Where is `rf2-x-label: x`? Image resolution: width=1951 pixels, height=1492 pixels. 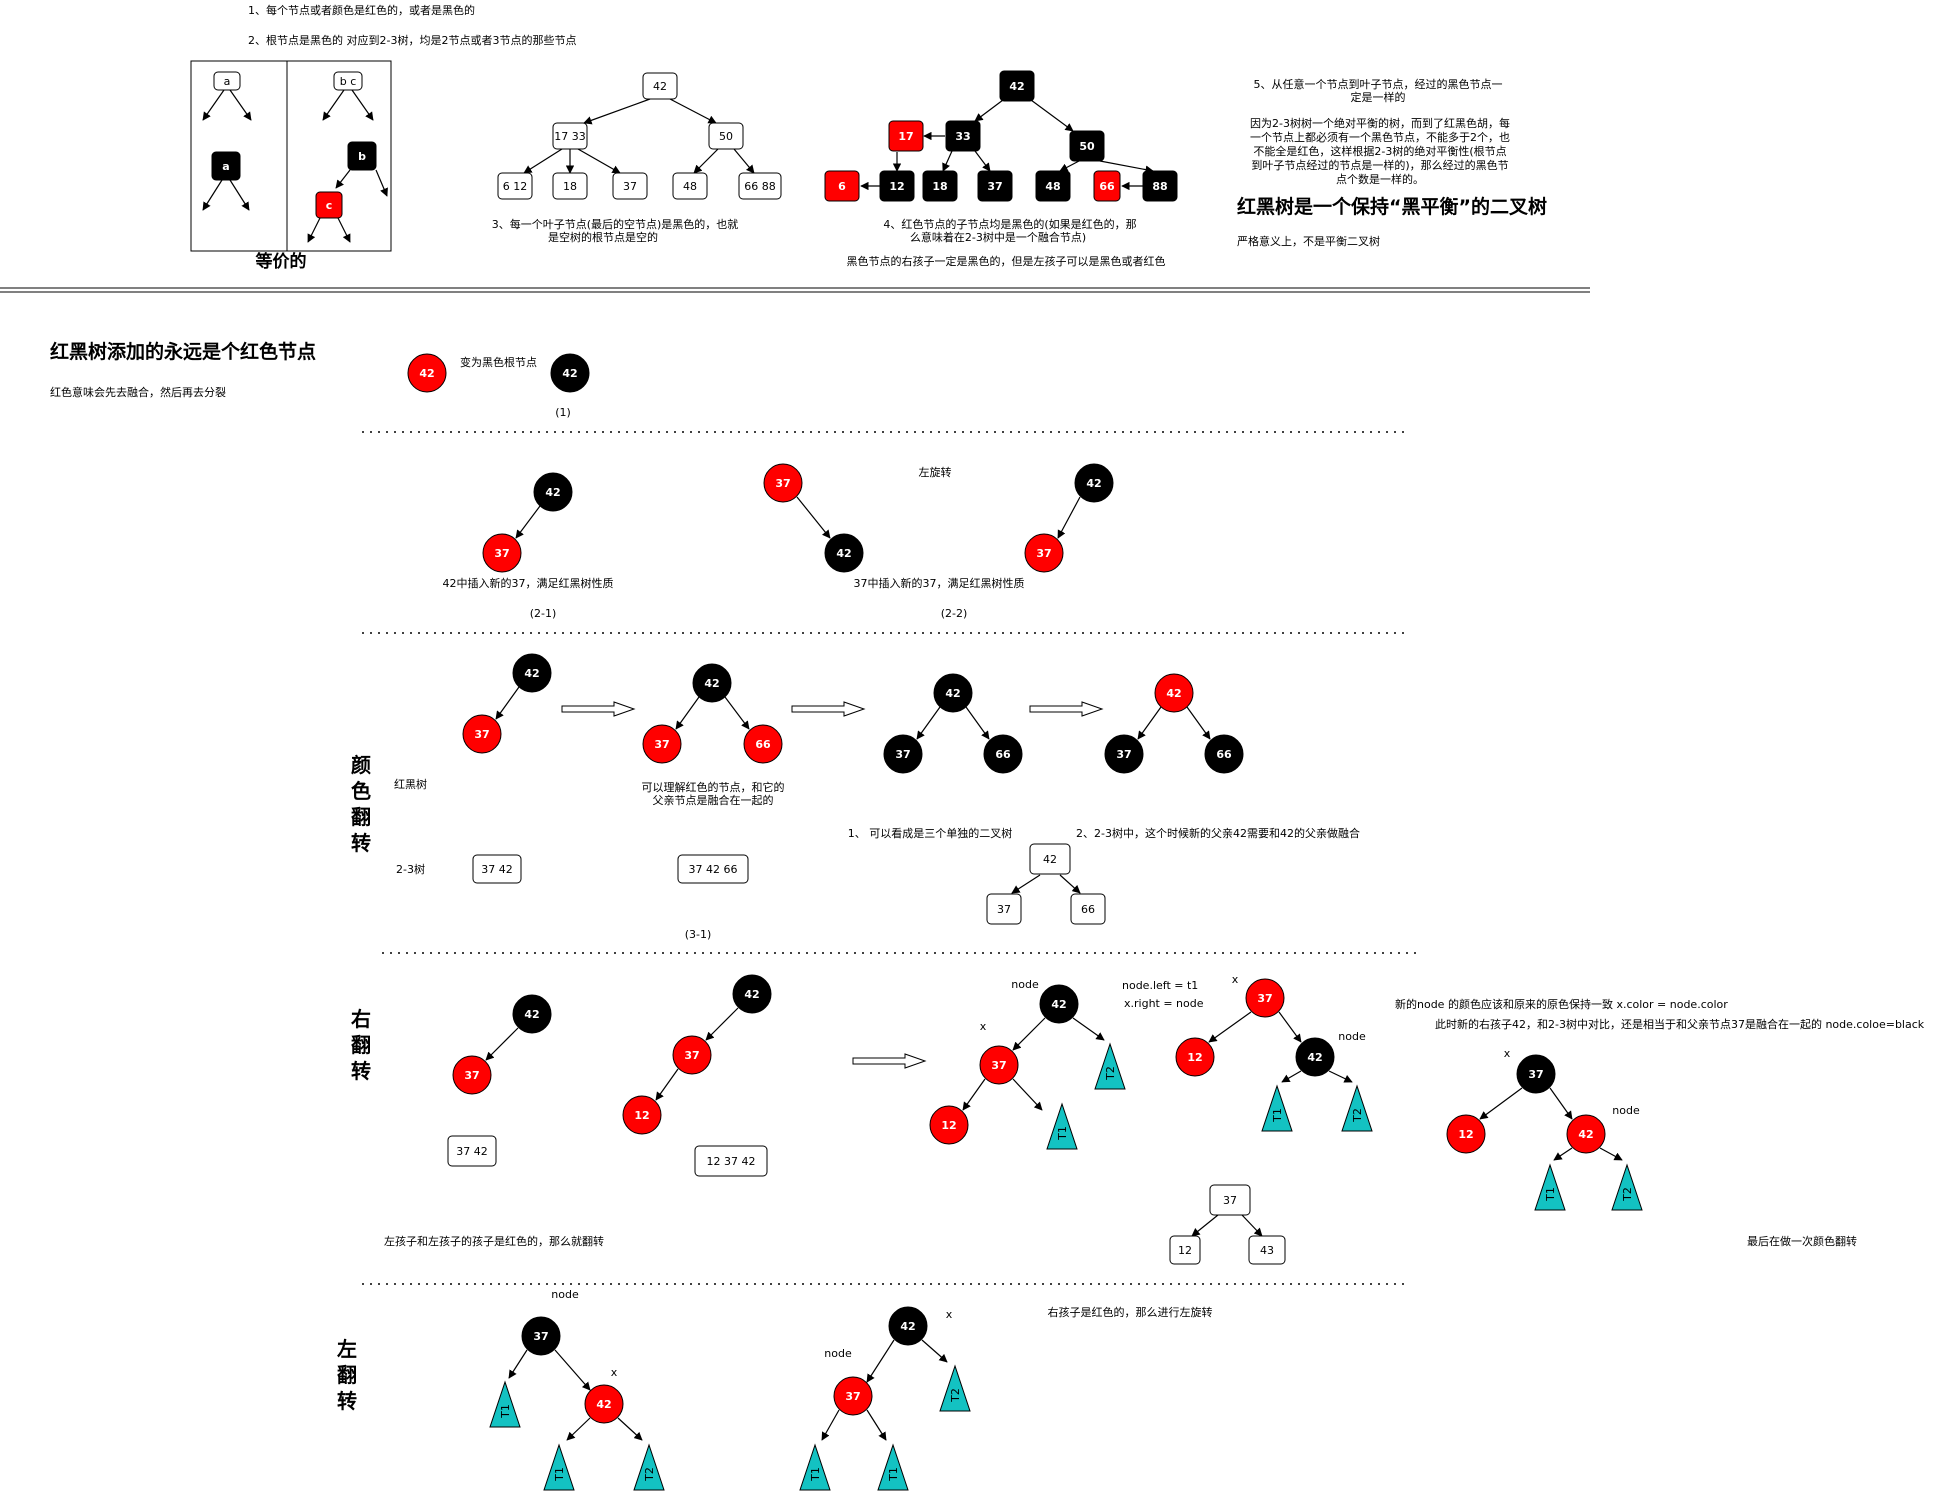
rf2-x-label: x is located at coordinates (1235, 979).